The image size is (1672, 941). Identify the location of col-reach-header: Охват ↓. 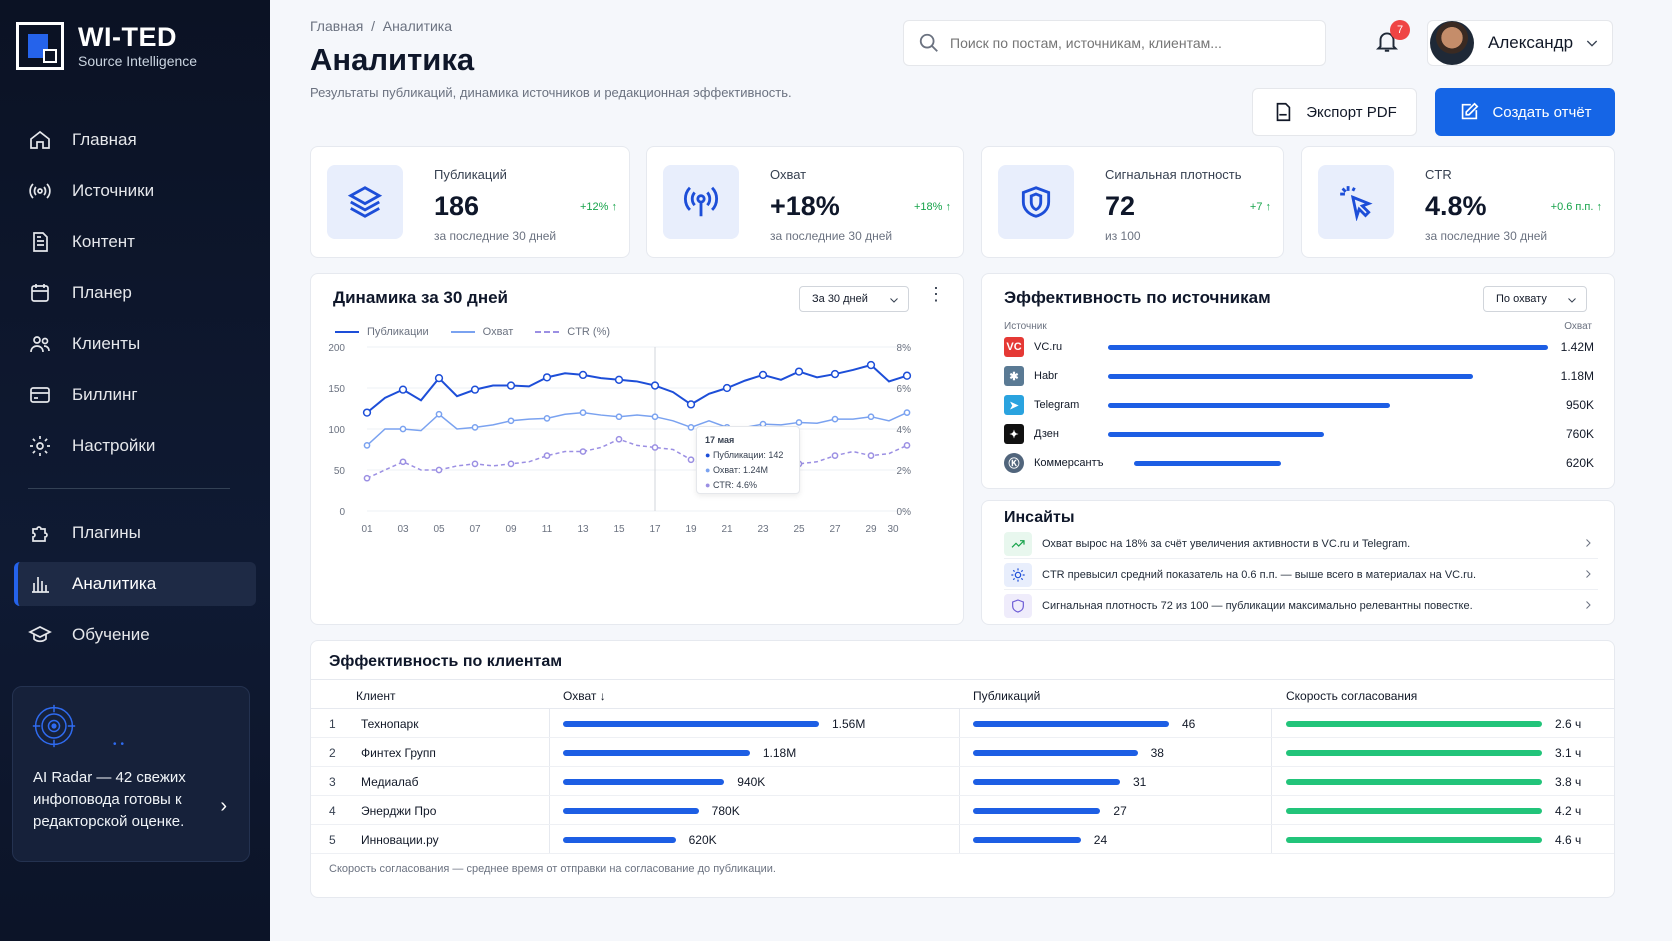
(584, 696).